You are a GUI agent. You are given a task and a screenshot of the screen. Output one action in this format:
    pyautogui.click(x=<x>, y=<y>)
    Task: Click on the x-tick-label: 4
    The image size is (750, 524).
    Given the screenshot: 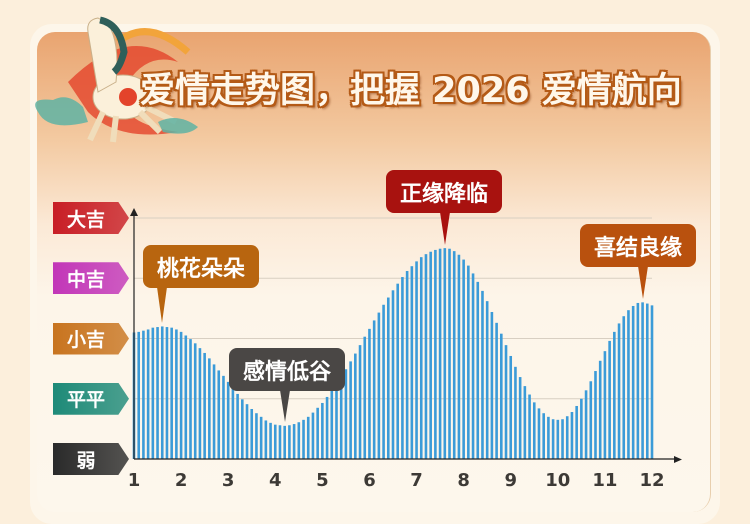 What is the action you would take?
    pyautogui.click(x=275, y=480)
    